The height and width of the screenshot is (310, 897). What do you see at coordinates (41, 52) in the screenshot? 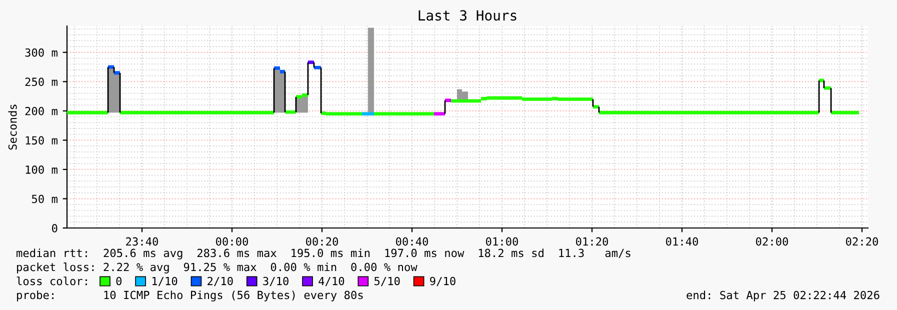
I see `y-tick-label: 300 m` at bounding box center [41, 52].